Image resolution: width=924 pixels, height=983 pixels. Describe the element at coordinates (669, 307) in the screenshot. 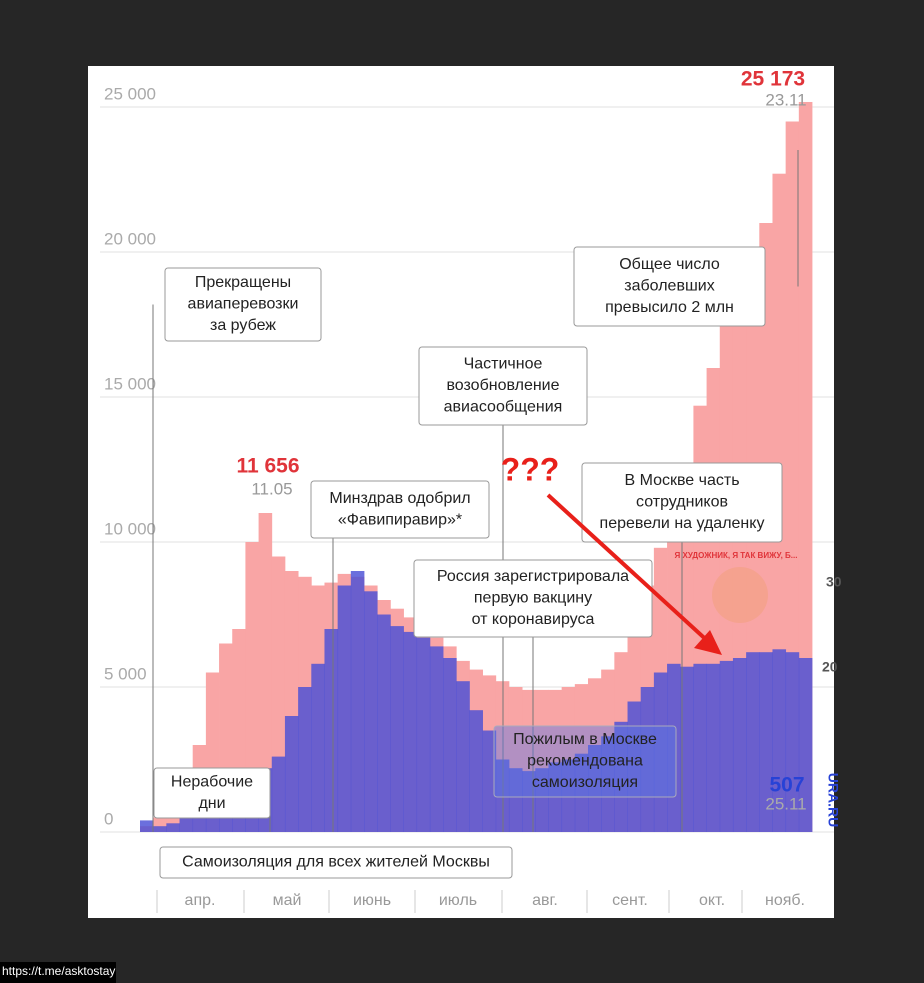

I see `annotation-text: превысило 2 млн` at that location.